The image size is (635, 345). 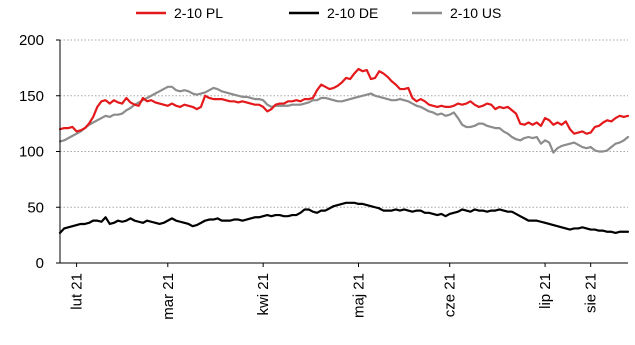 I want to click on x-tick-label: lut 21, so click(x=77, y=291).